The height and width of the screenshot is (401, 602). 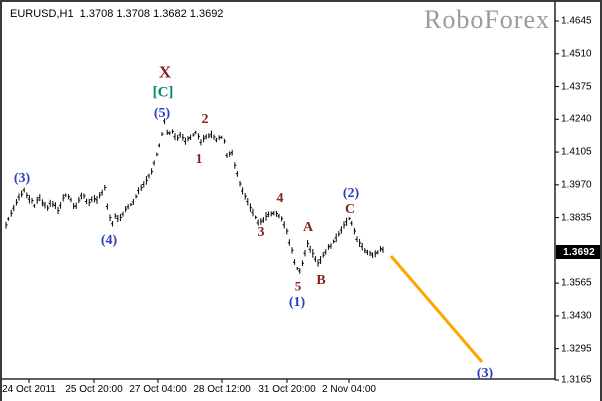 What do you see at coordinates (576, 349) in the screenshot?
I see `y-axis-label: 1.3295` at bounding box center [576, 349].